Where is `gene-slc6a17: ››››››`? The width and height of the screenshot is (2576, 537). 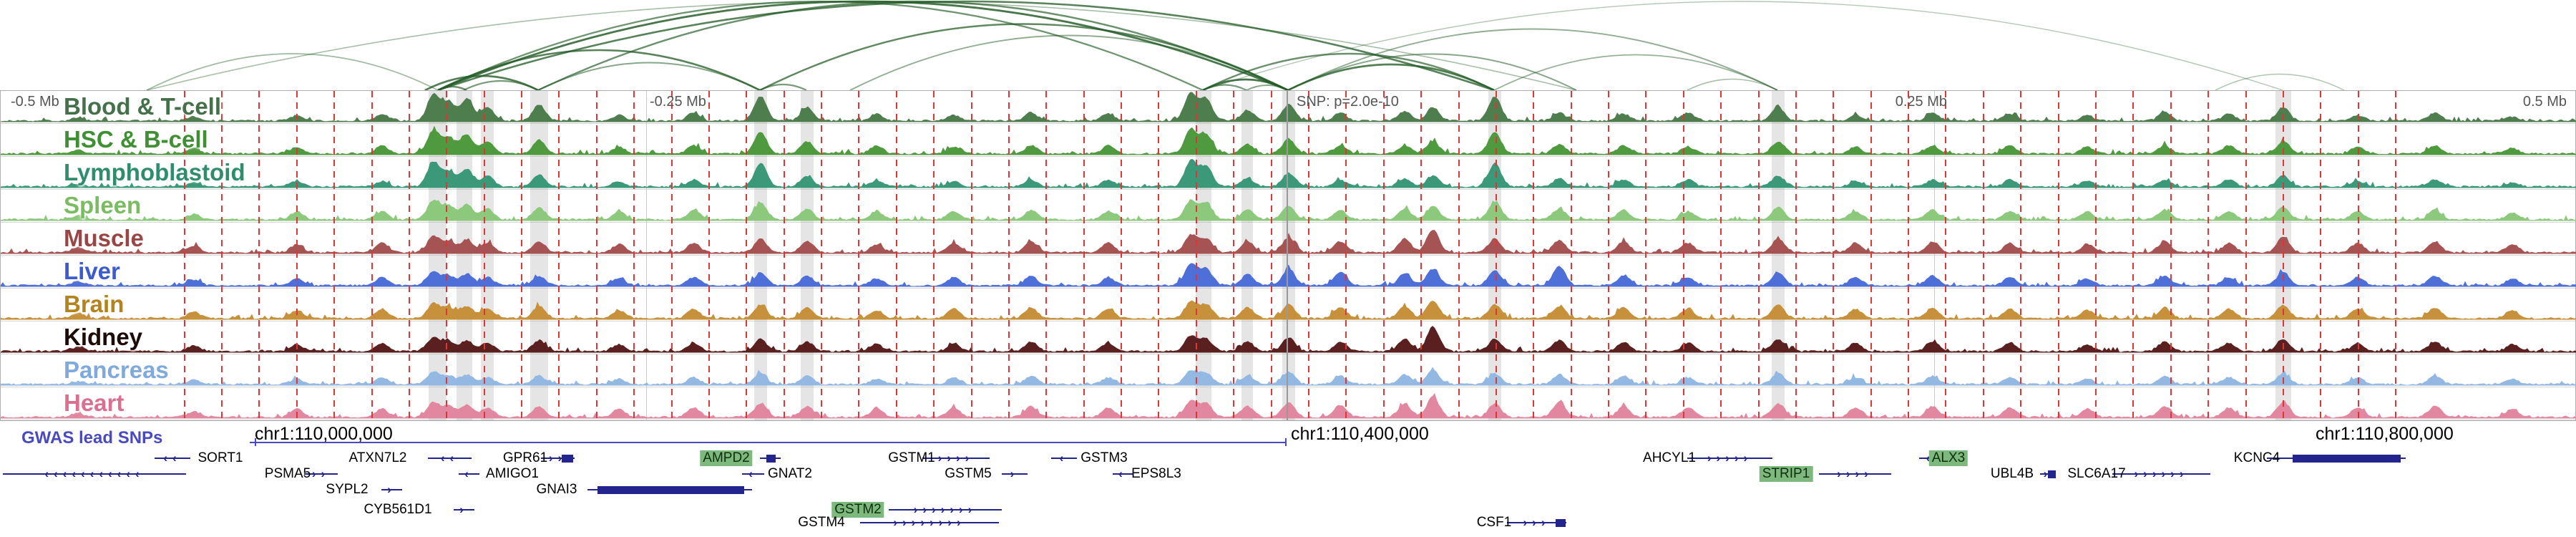
gene-slc6a17: ›››››› is located at coordinates (2161, 474).